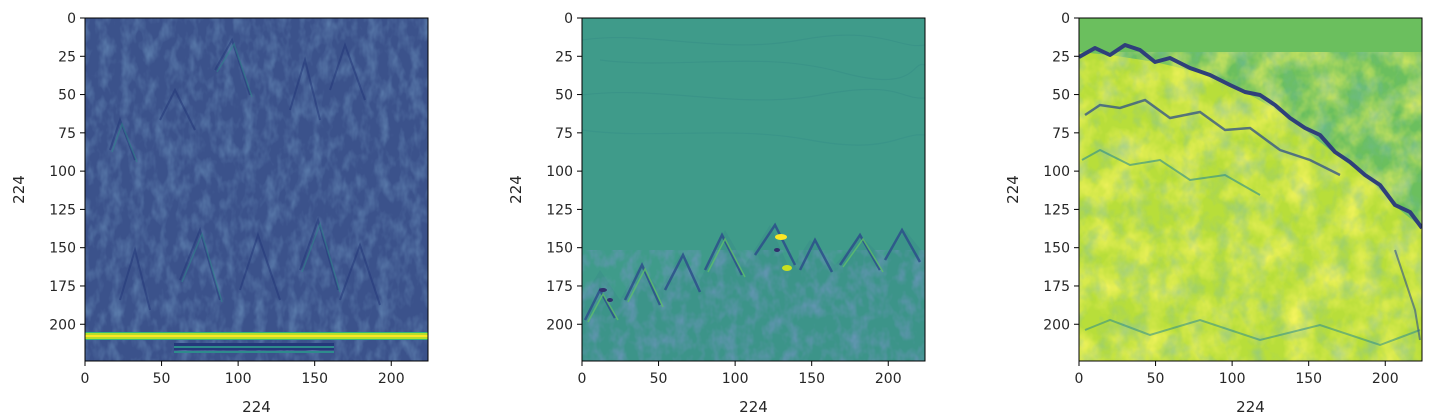  I want to click on y-axis-label-1: 224, so click(19, 189).